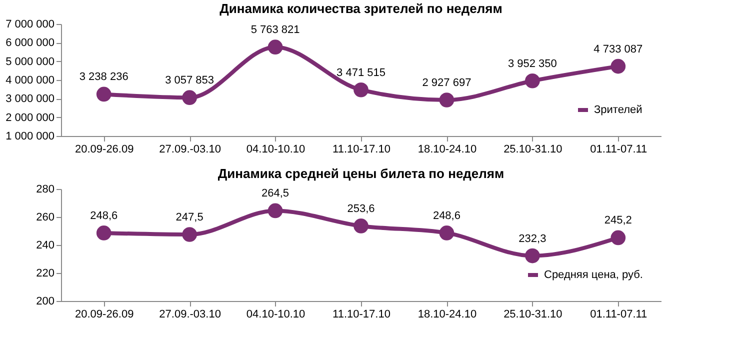 The width and height of the screenshot is (740, 349). What do you see at coordinates (30, 136) in the screenshot?
I see `y-tick-label: 1 000 000` at bounding box center [30, 136].